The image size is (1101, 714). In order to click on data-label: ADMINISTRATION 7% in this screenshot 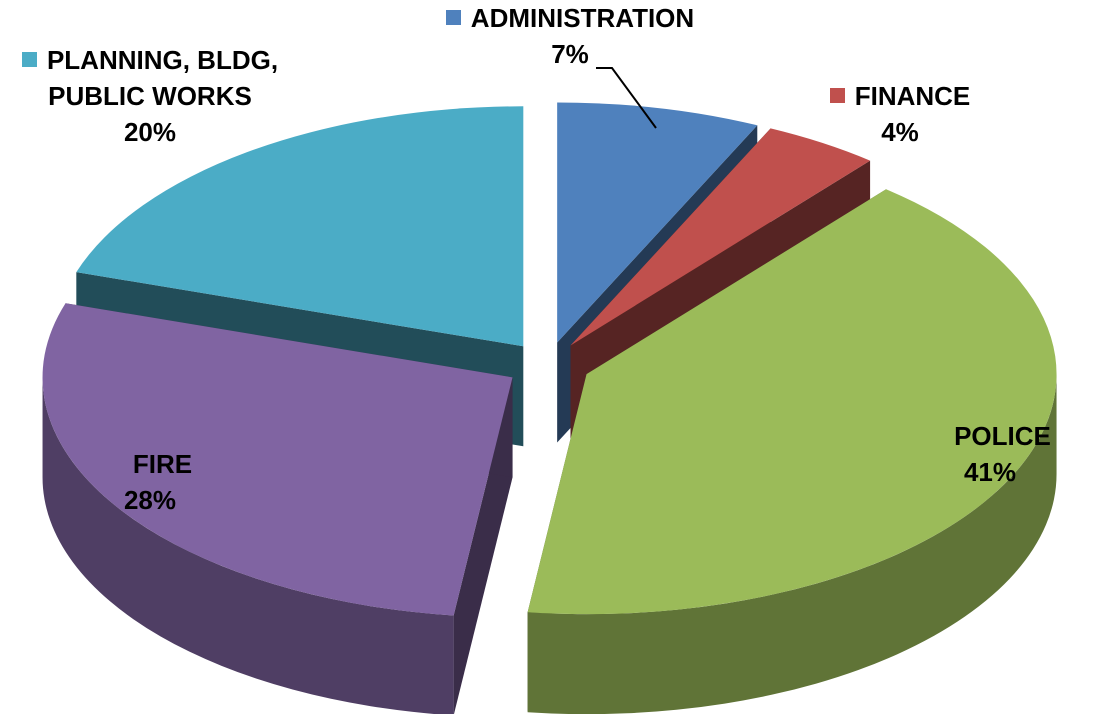, I will do `click(570, 36)`.